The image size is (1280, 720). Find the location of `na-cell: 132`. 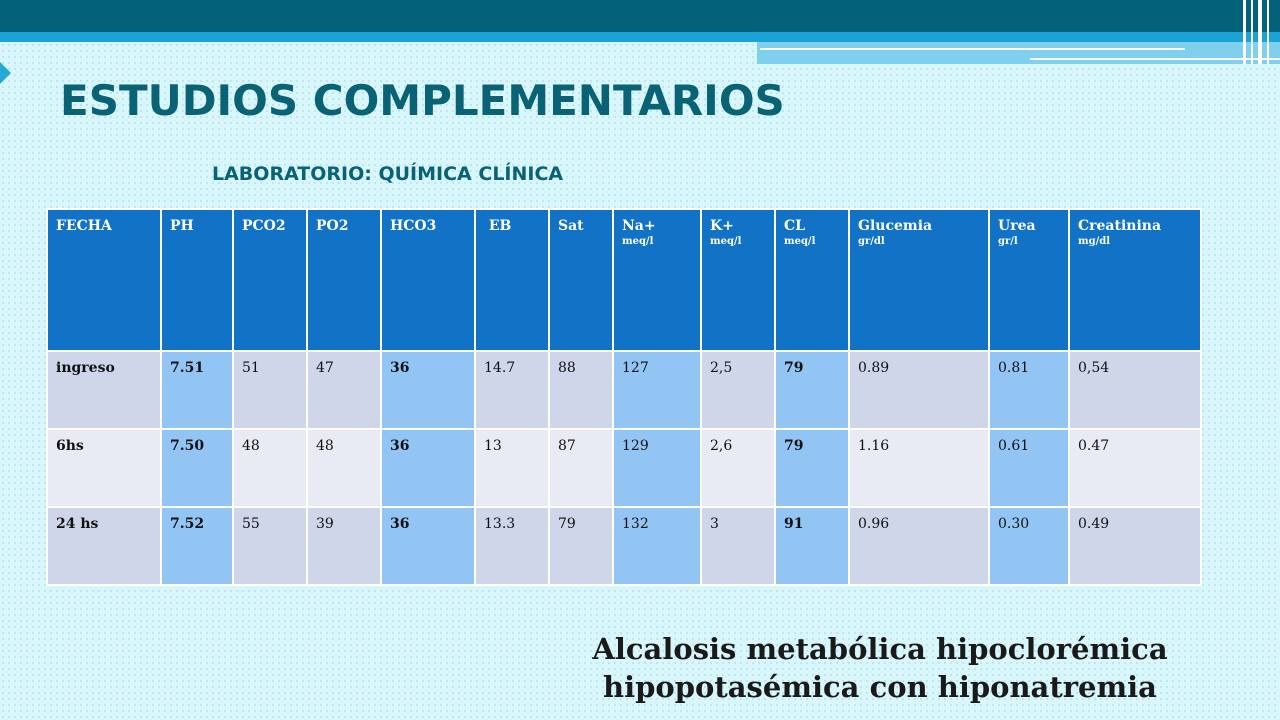

na-cell: 132 is located at coordinates (657, 546).